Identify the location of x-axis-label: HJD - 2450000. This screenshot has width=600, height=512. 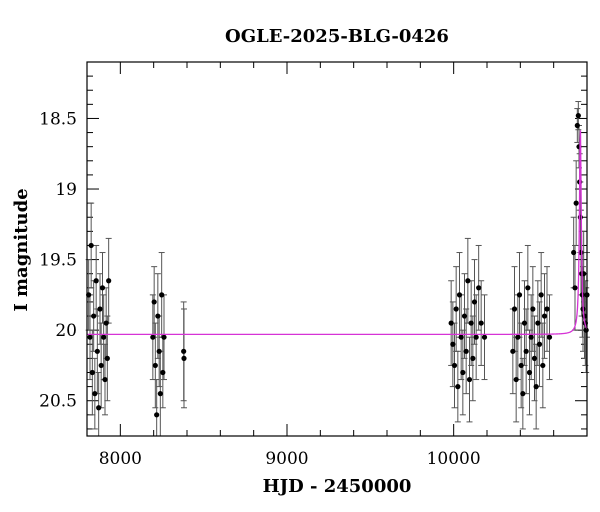
(337, 486).